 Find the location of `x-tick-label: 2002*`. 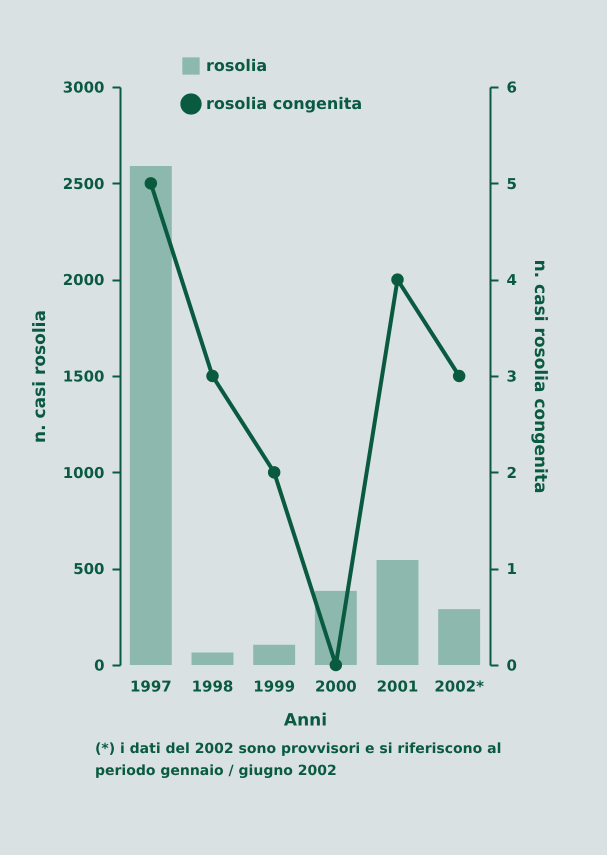

x-tick-label: 2002* is located at coordinates (459, 687).